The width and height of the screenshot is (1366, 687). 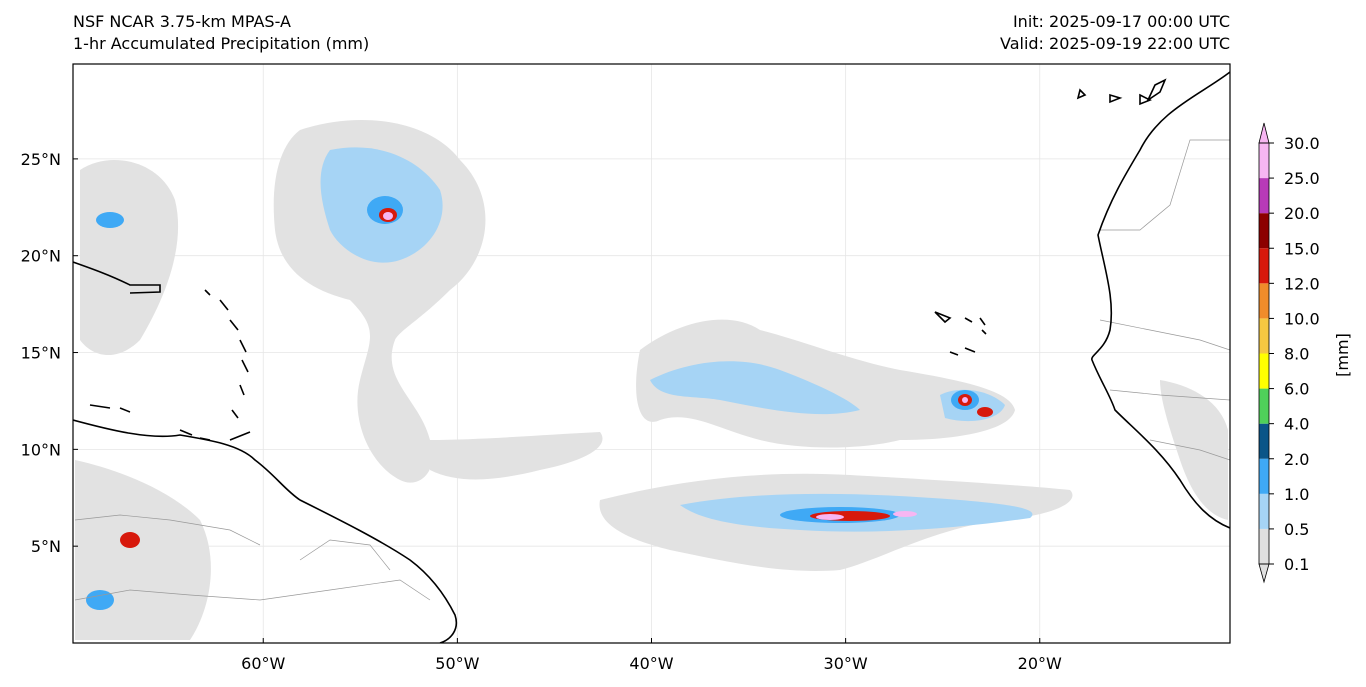 What do you see at coordinates (1264, 573) in the screenshot?
I see `colorbar-extend-low` at bounding box center [1264, 573].